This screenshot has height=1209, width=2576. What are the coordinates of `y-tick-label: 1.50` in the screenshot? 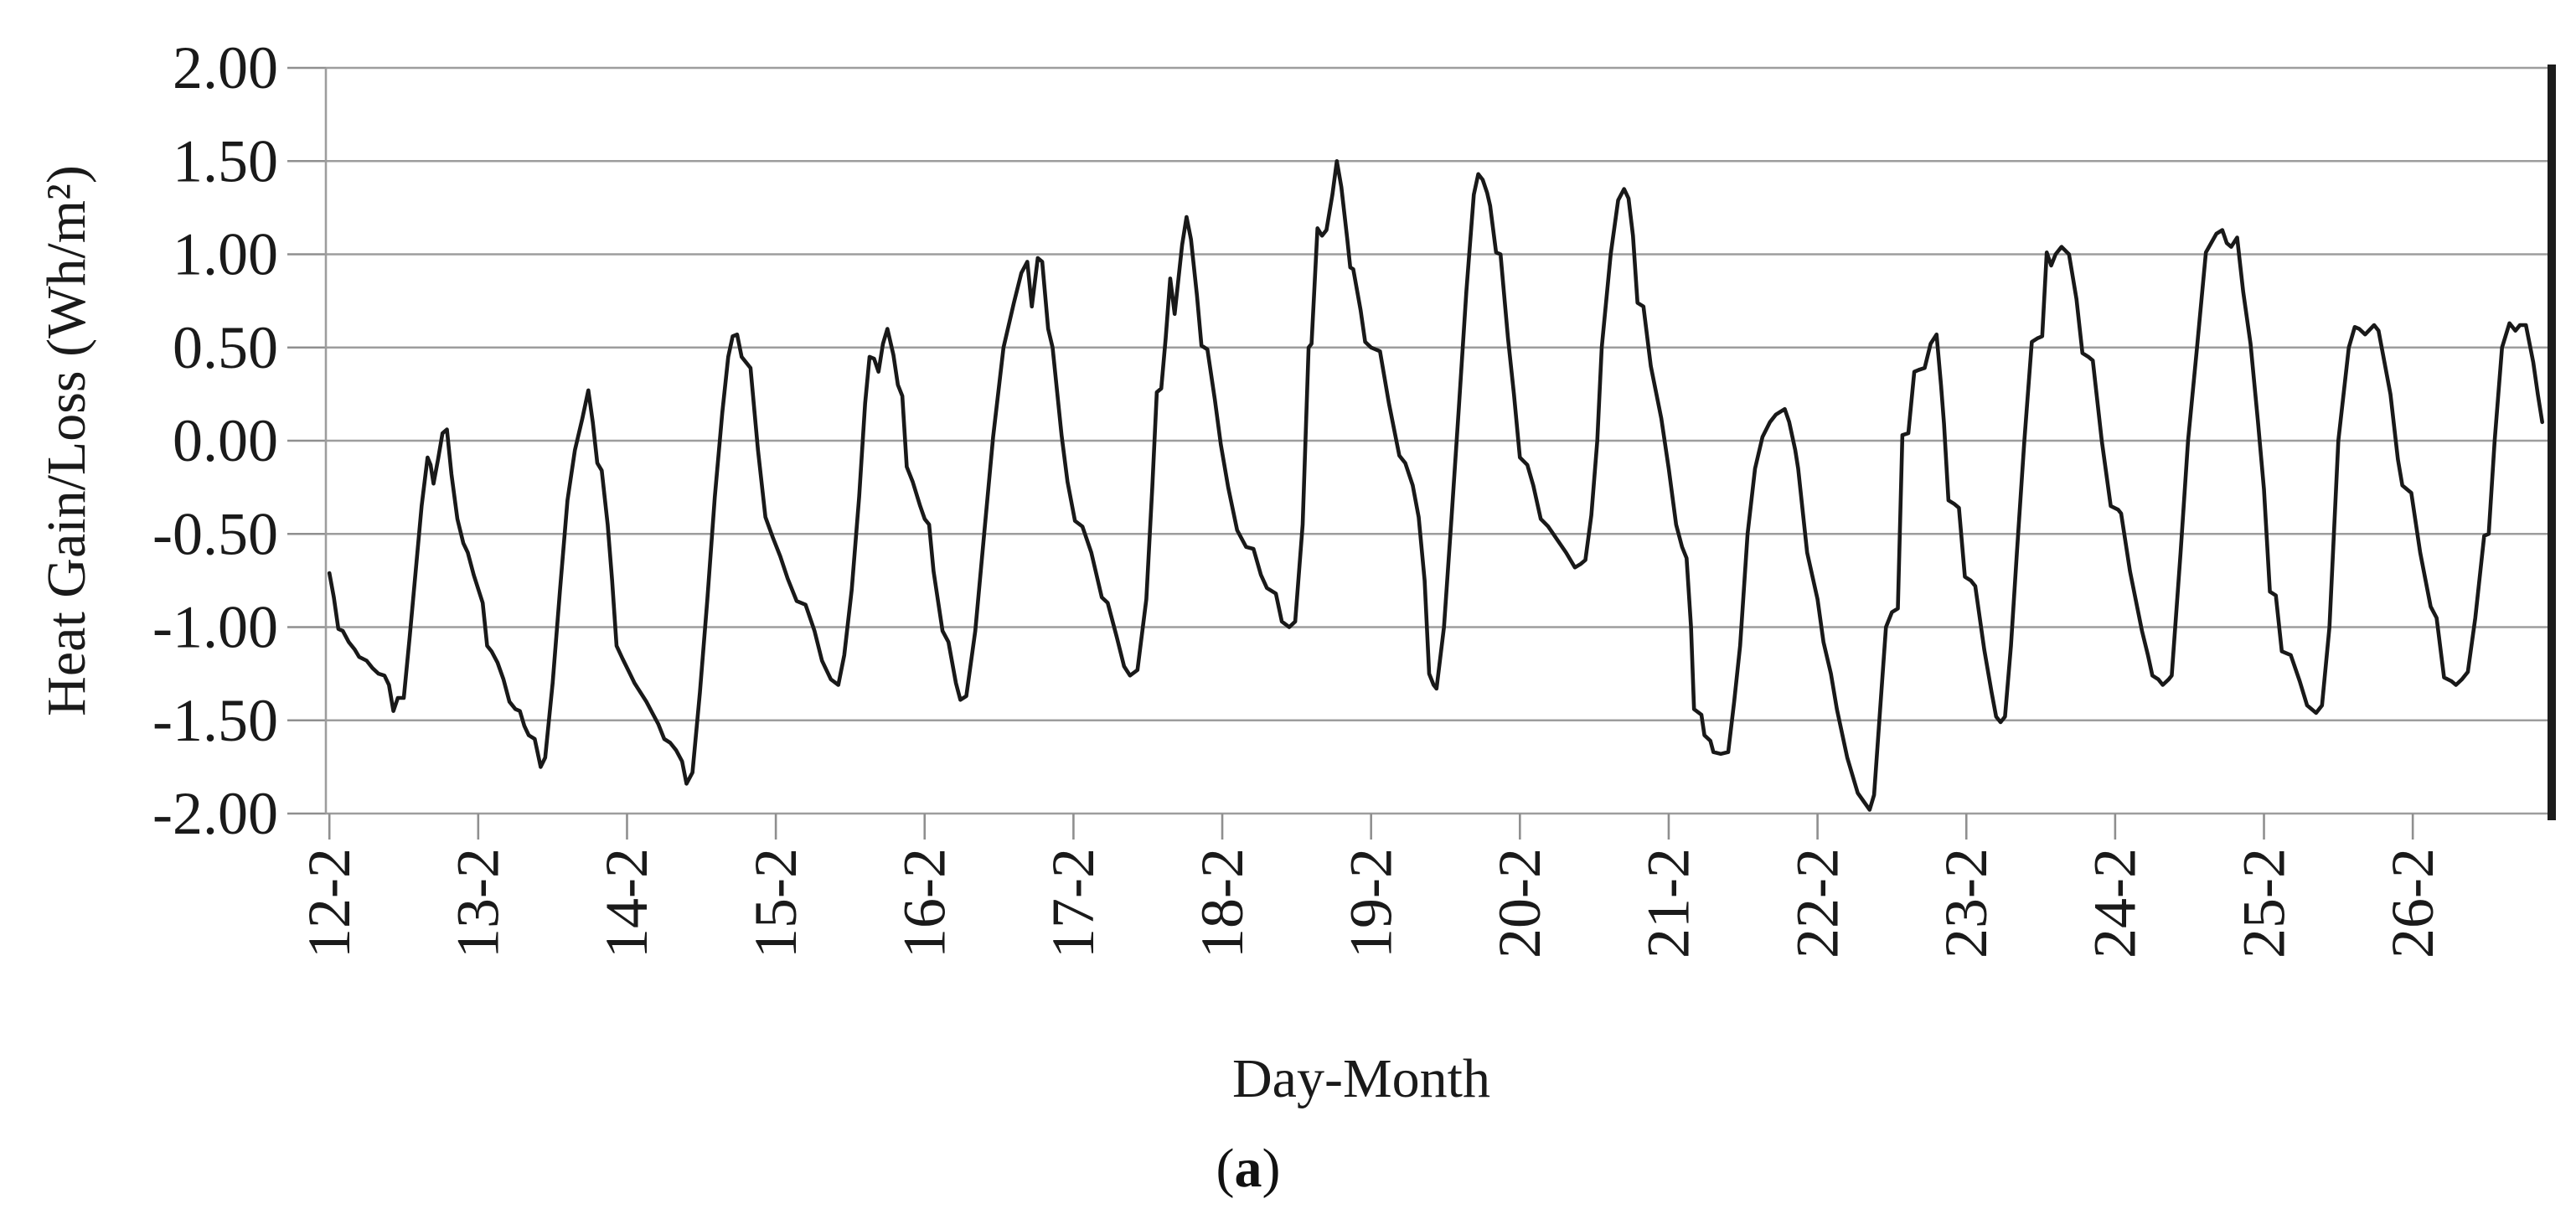 It's located at (225, 160).